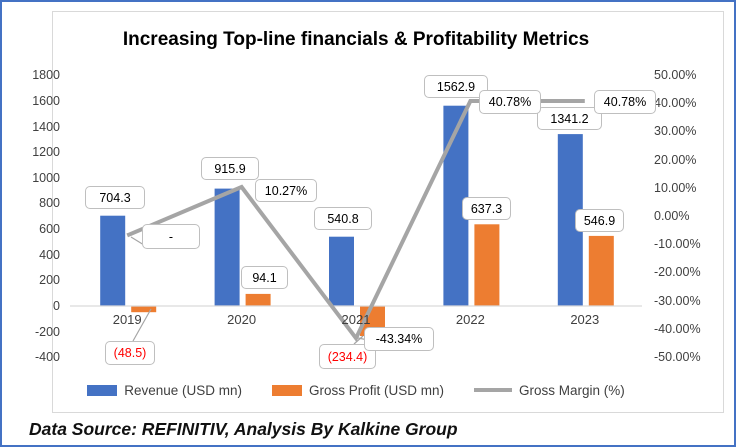 The width and height of the screenshot is (736, 447). Describe the element at coordinates (49, 229) in the screenshot. I see `left-axis-tick: 600` at that location.